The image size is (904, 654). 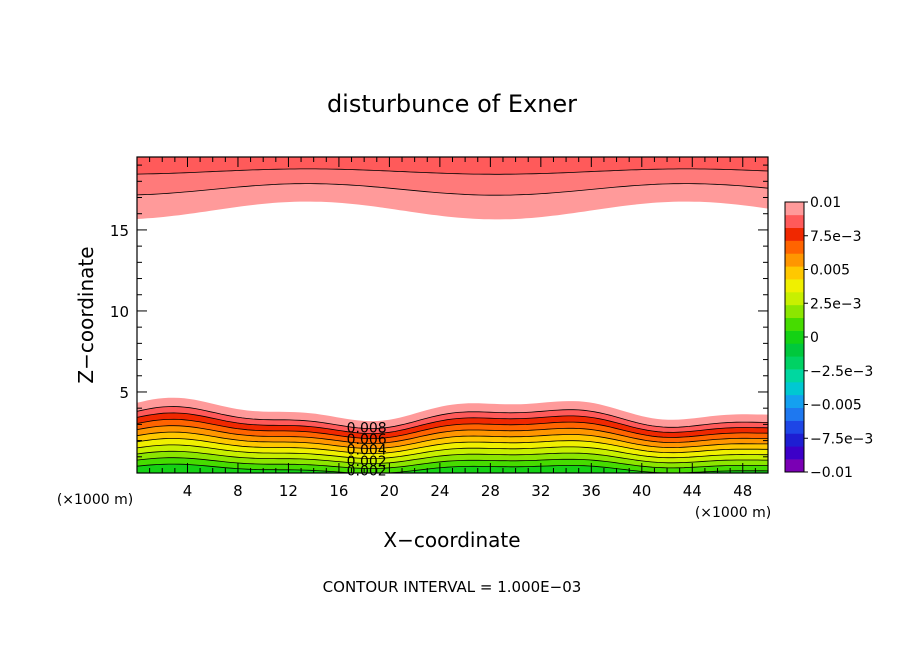 What do you see at coordinates (692, 491) in the screenshot?
I see `x-tick-label: 44` at bounding box center [692, 491].